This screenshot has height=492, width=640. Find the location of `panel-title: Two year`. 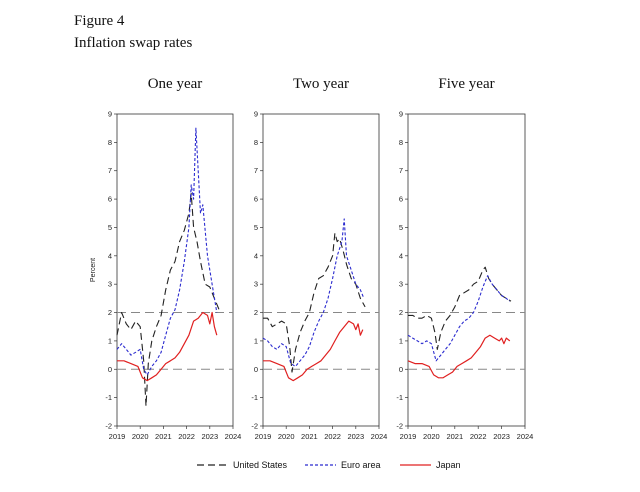

panel-title: Two year is located at coordinates (321, 84).